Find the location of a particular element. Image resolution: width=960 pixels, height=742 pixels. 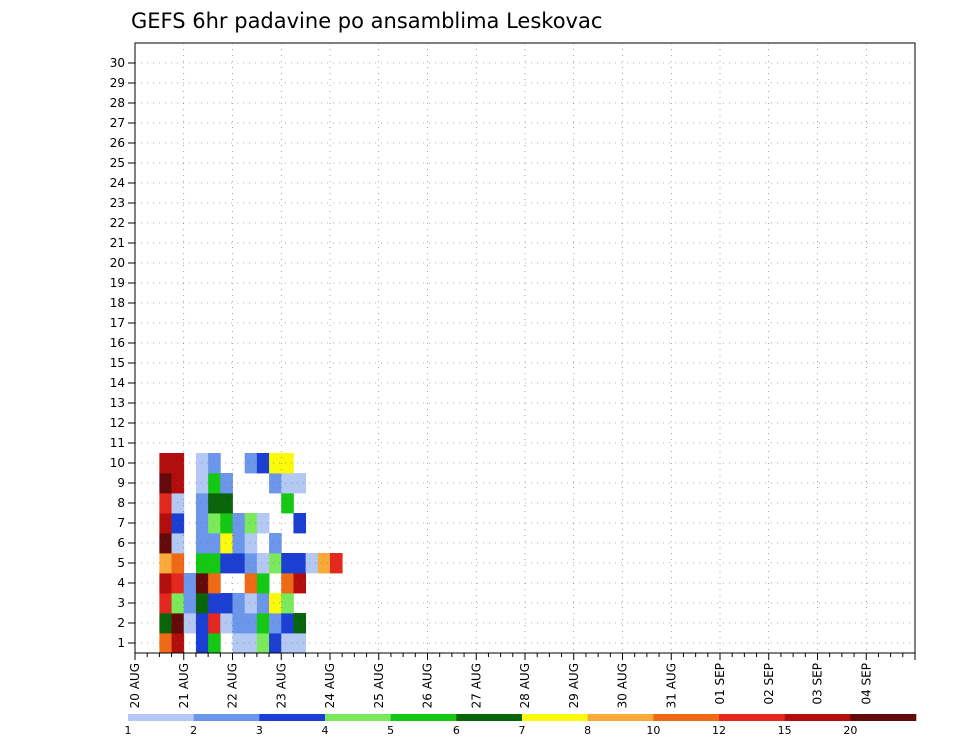

colorbar-label: 20 is located at coordinates (850, 730).